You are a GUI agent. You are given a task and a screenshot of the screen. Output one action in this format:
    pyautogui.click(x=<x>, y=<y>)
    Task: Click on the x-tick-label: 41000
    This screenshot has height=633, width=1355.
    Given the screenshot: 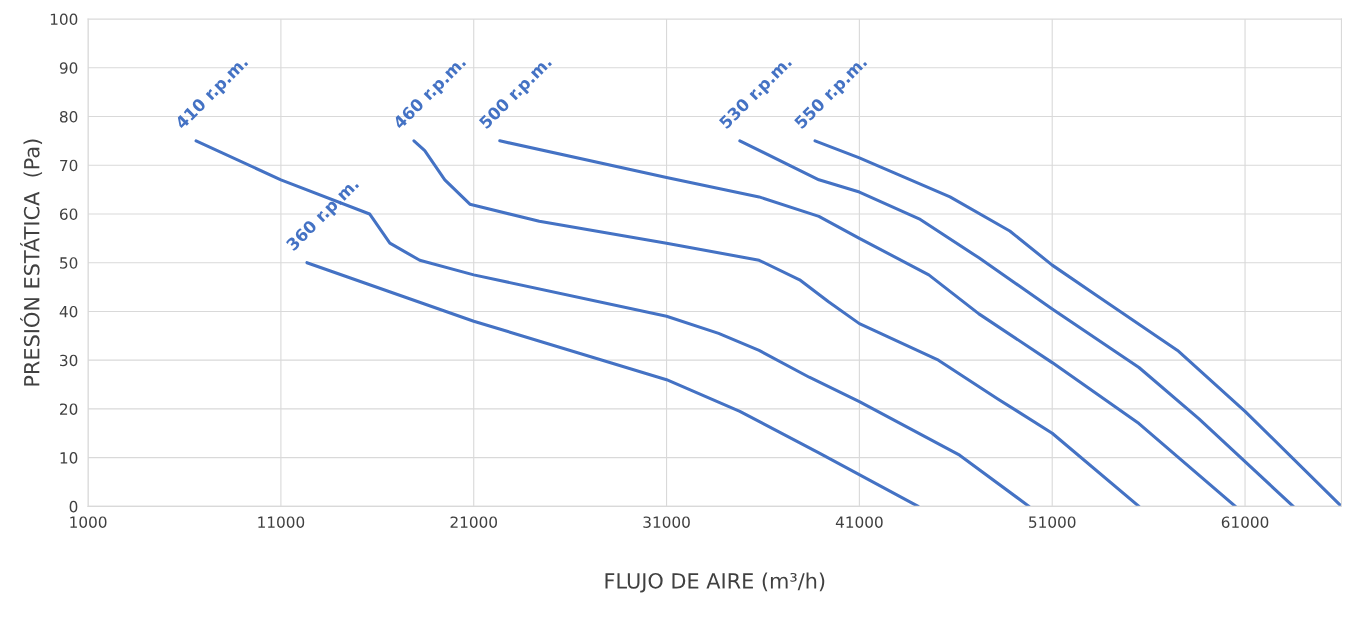 What is the action you would take?
    pyautogui.click(x=859, y=522)
    